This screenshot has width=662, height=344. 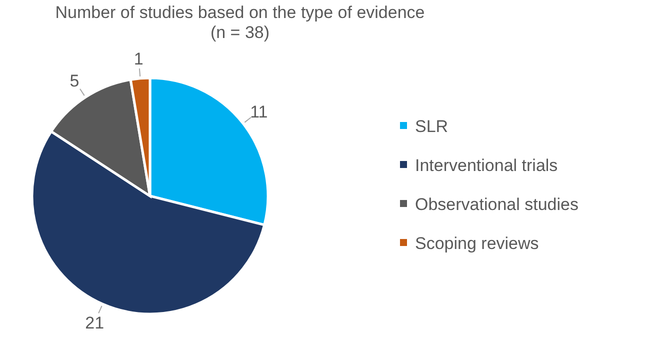 I want to click on legend-label: SLR, so click(x=431, y=126).